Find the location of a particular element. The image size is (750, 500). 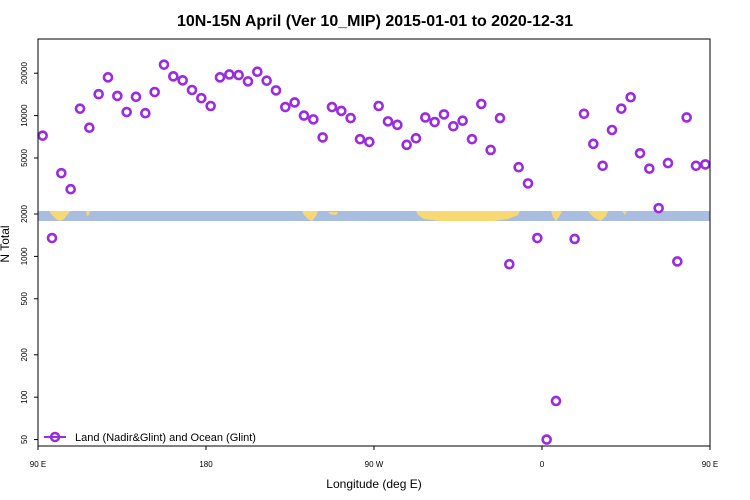

land-patch-indochina is located at coordinates (598, 216).